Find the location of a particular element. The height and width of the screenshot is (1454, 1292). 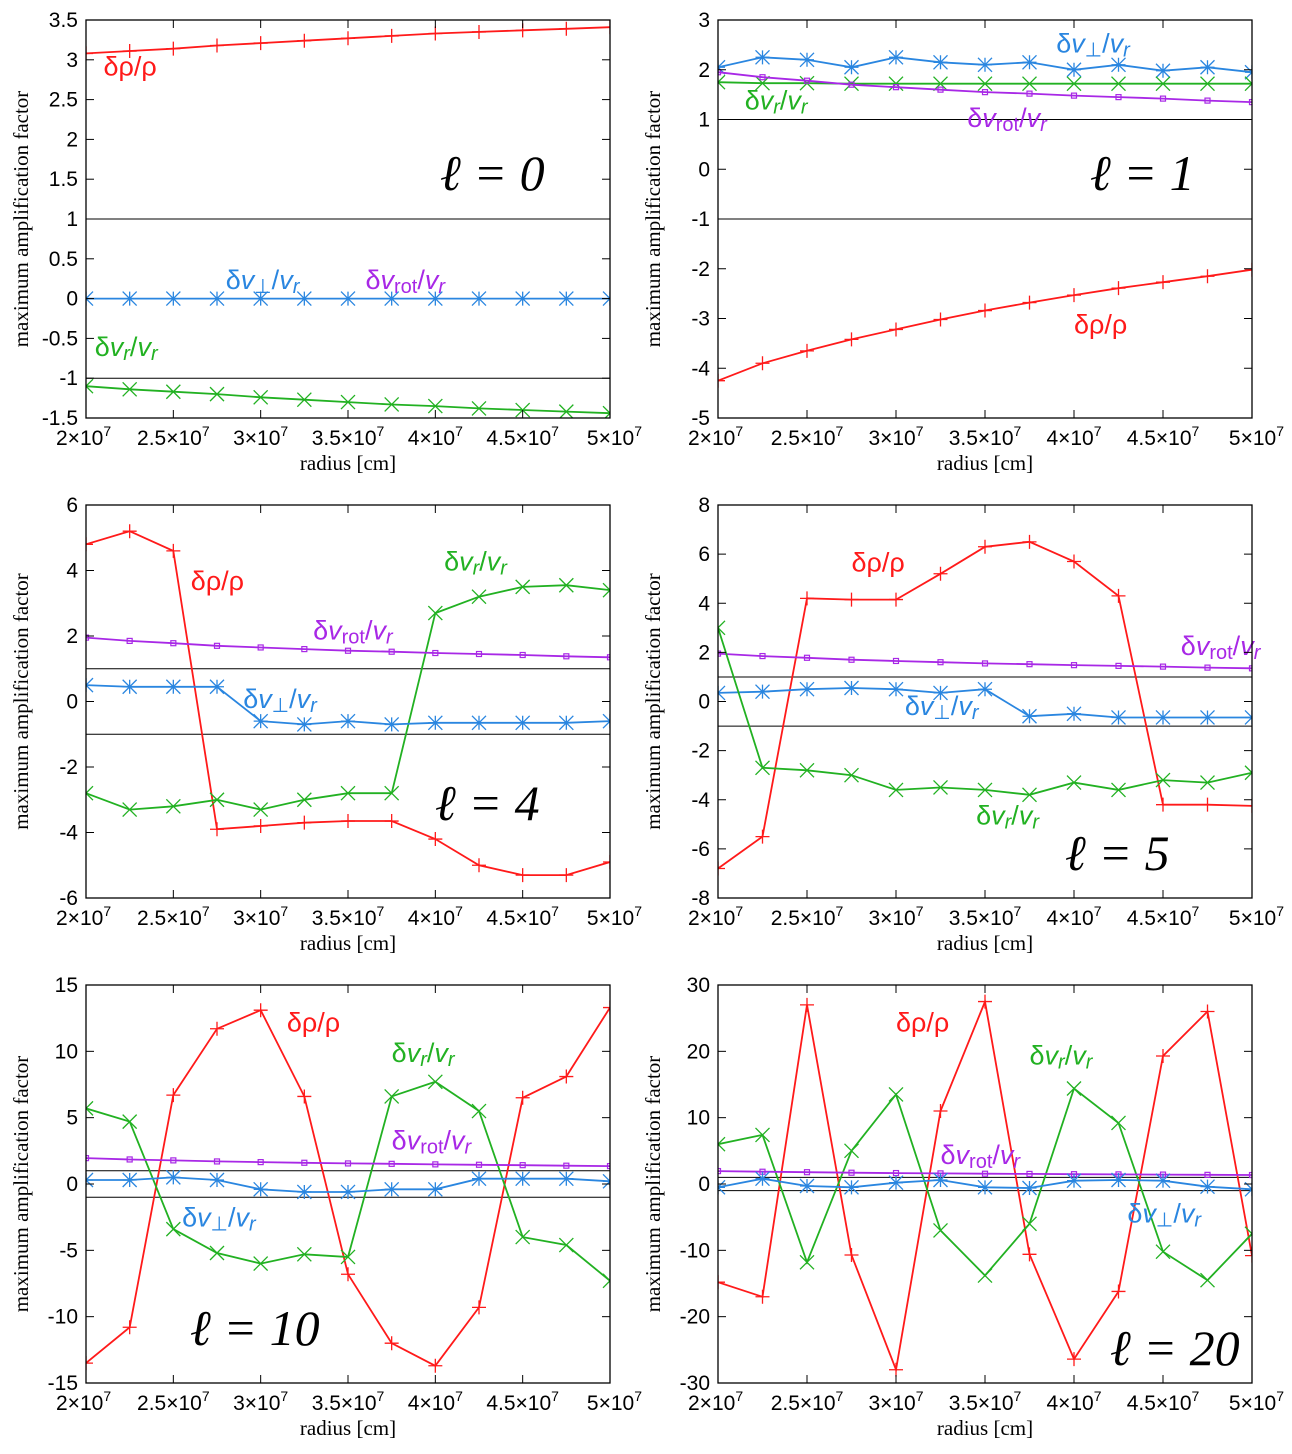

series-group is located at coordinates (985, 218).